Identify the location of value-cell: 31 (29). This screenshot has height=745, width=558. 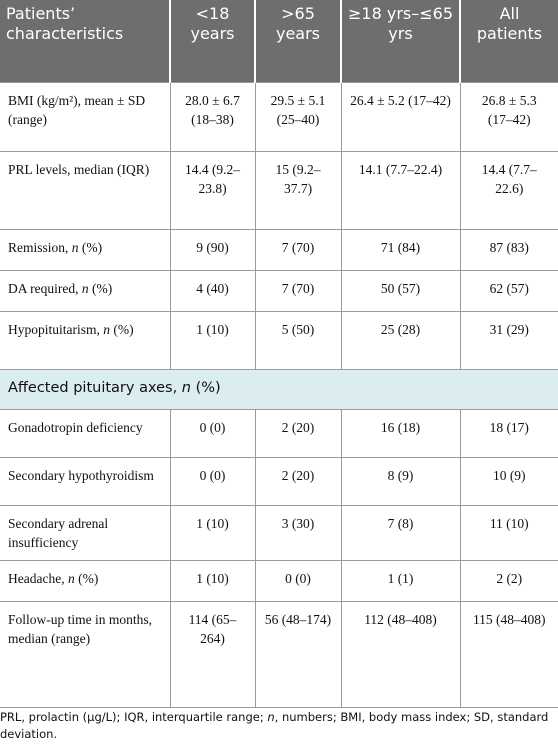
(508, 340).